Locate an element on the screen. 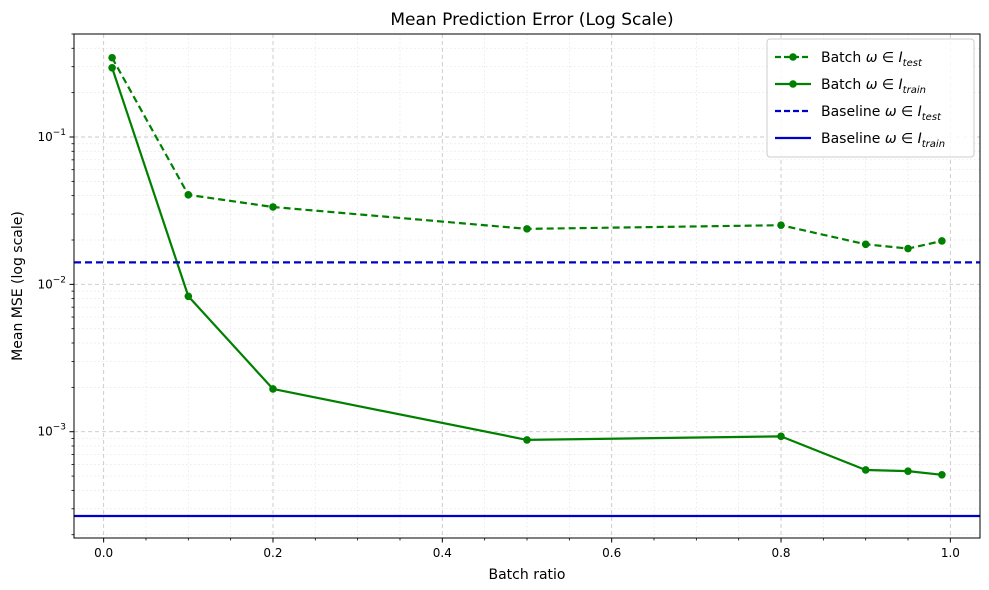 The width and height of the screenshot is (989, 590). legend-entry: Batch ω ∈ Itest is located at coordinates (849, 59).